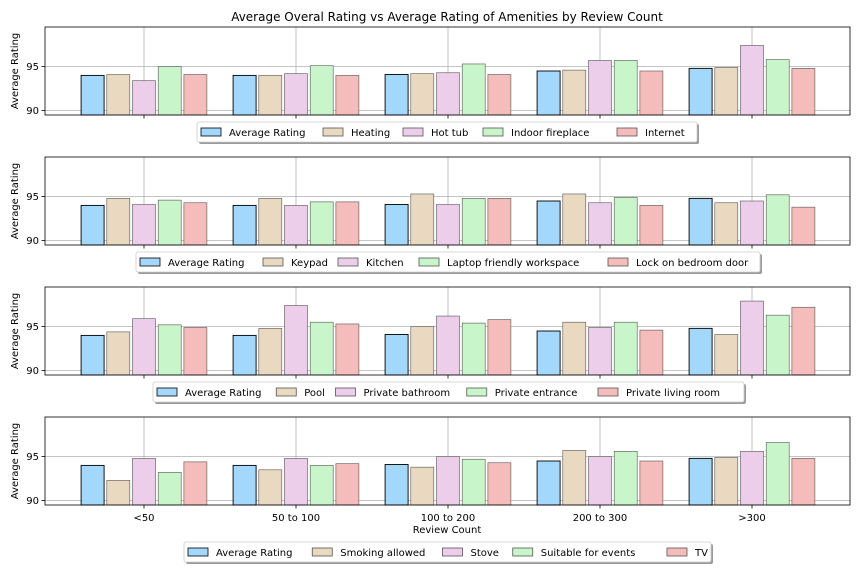 Image resolution: width=864 pixels, height=576 pixels. Describe the element at coordinates (447, 201) in the screenshot. I see `axes-frame` at that location.